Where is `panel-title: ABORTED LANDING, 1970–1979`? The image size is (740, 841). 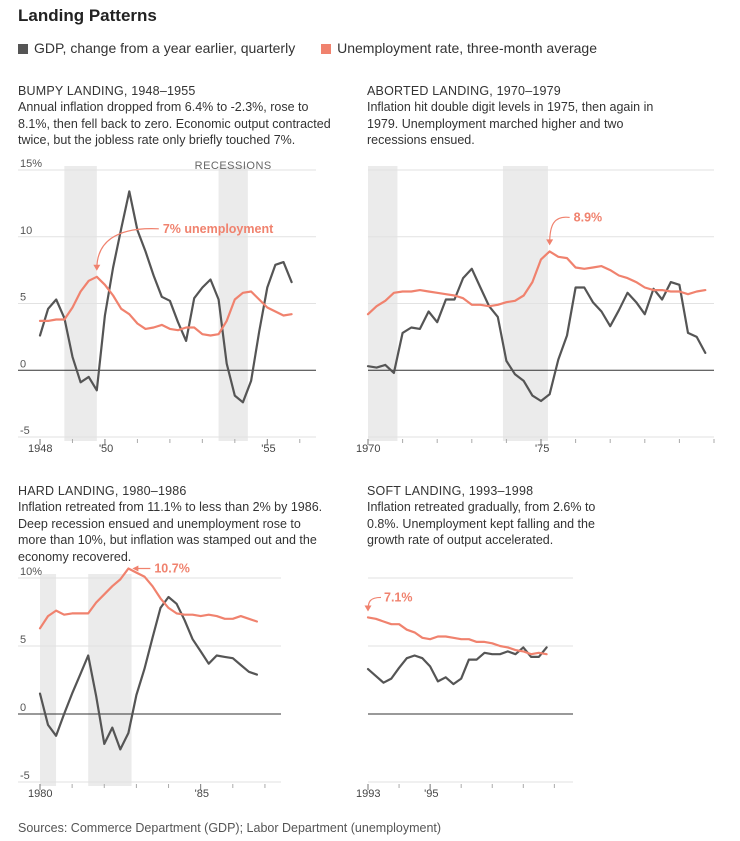
panel-title: ABORTED LANDING, 1970–1979 is located at coordinates (464, 91).